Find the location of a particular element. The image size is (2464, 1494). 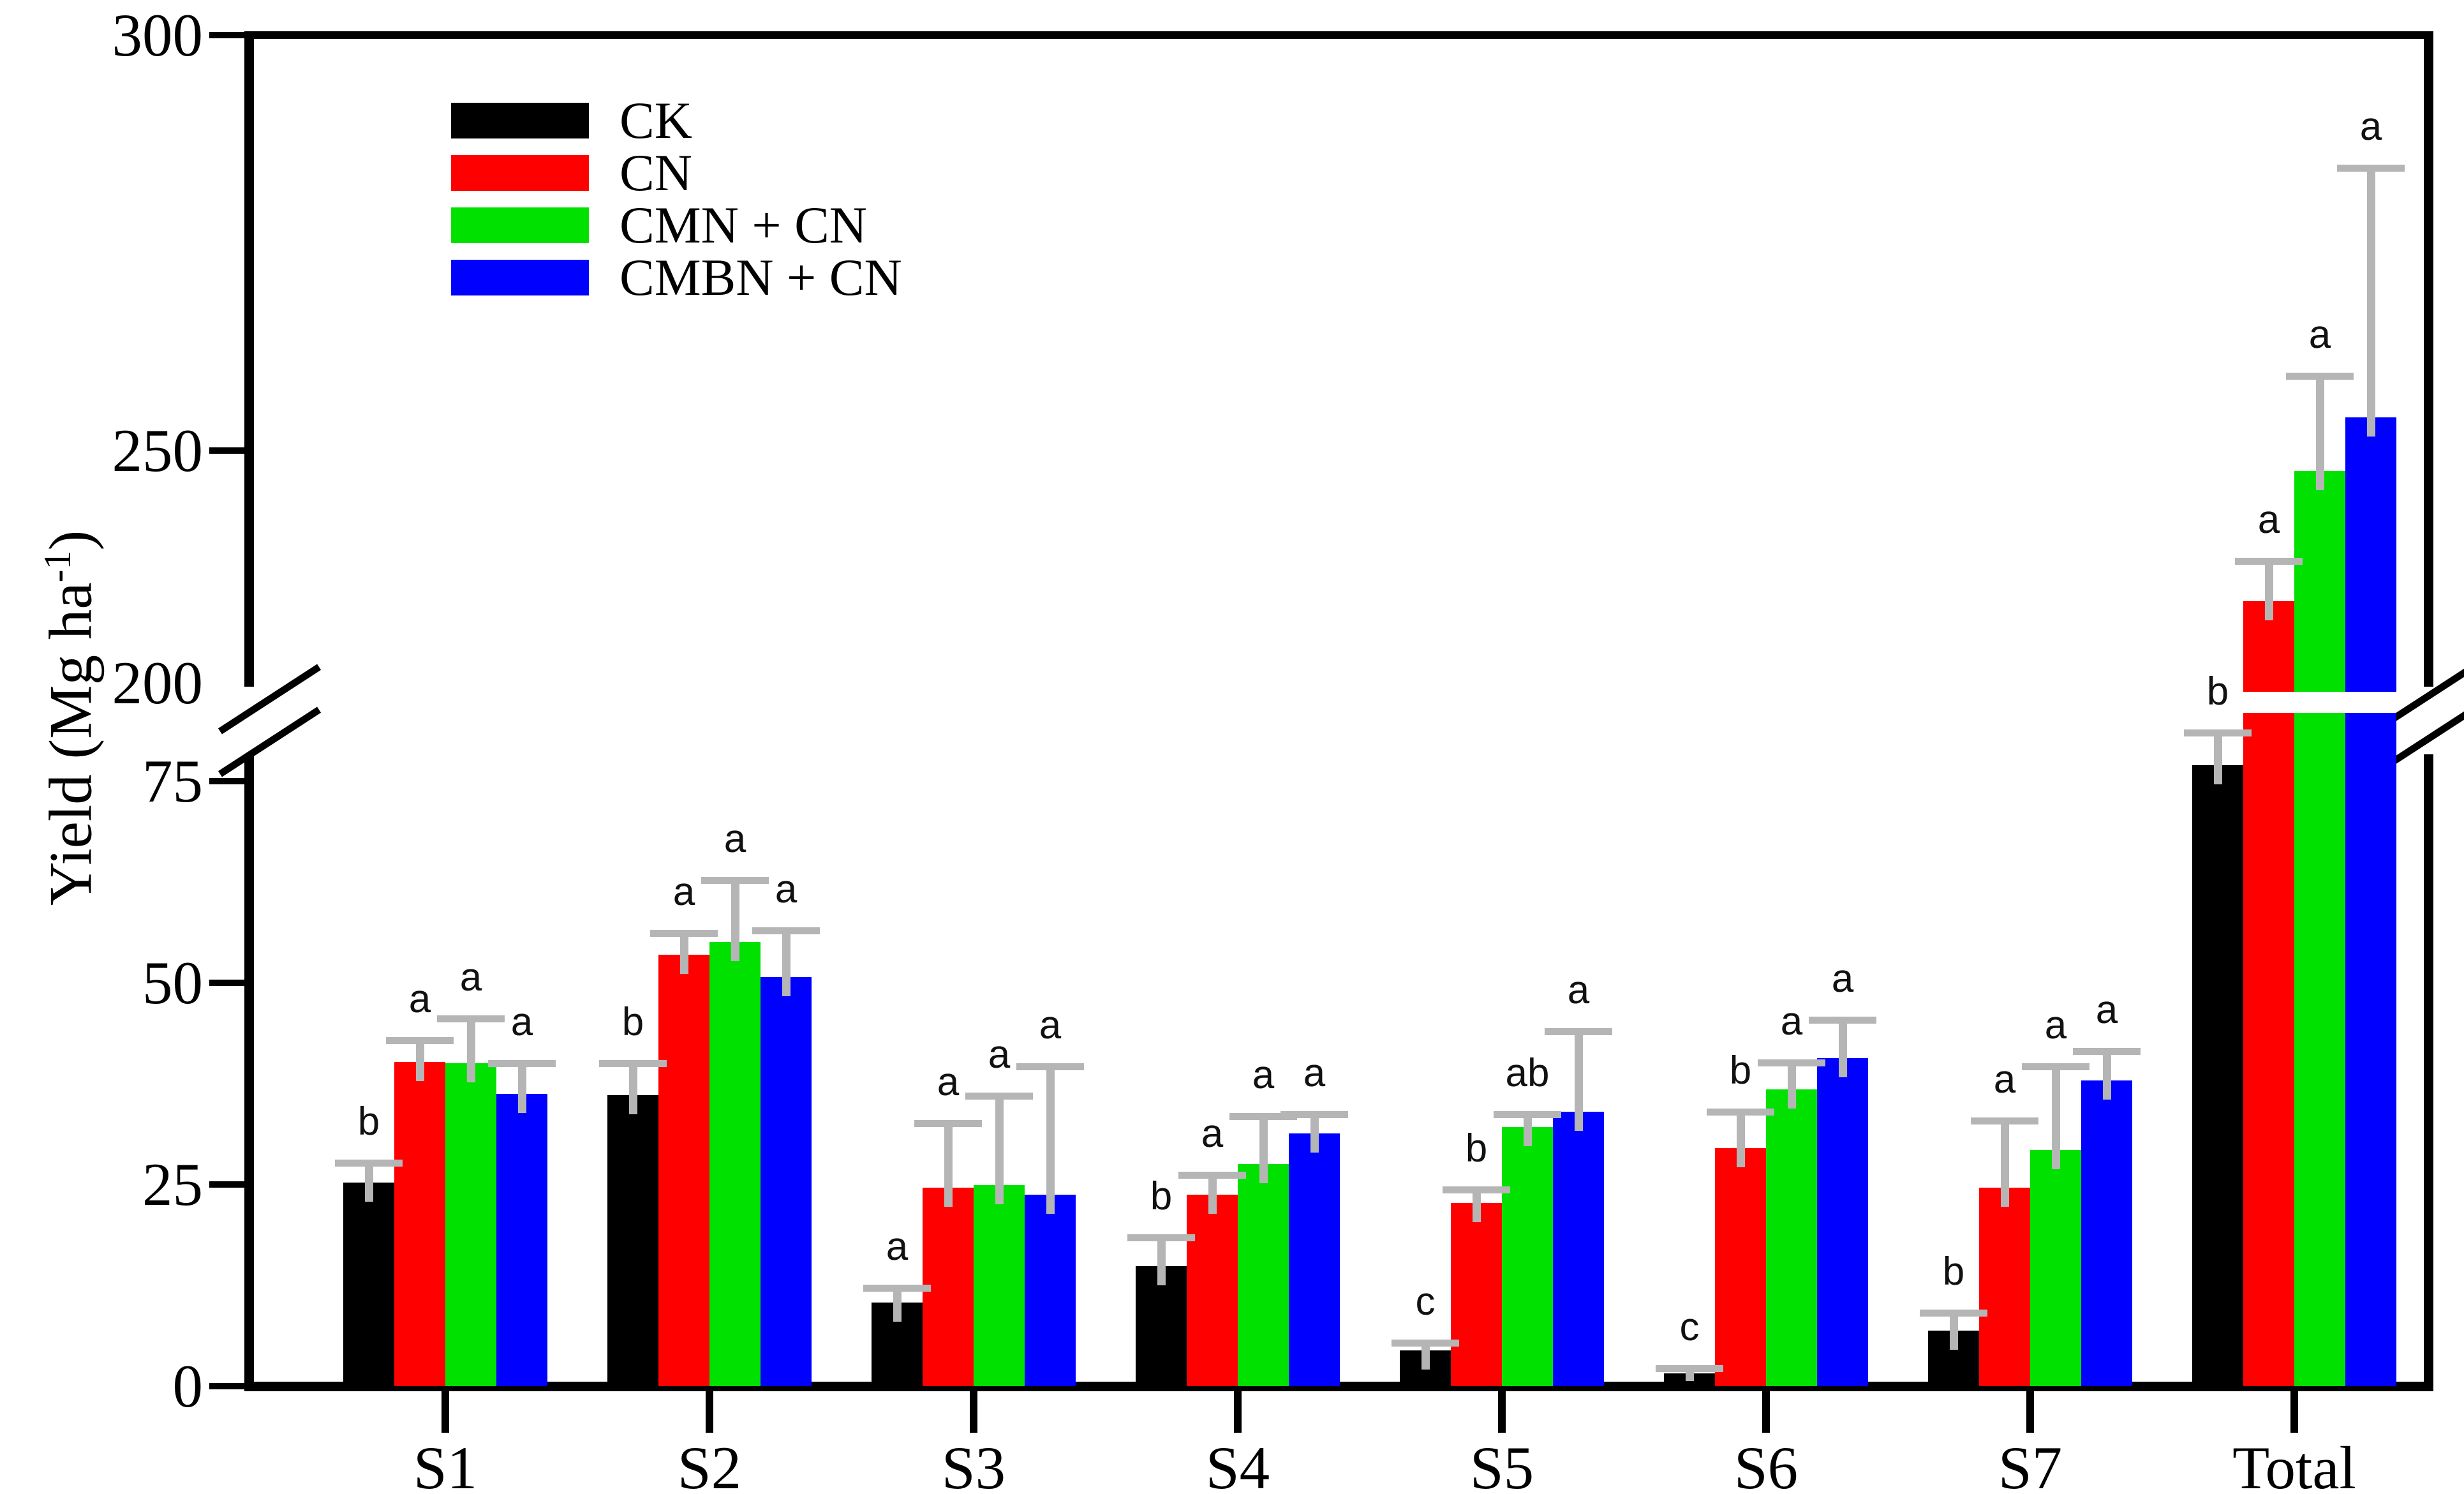

bar-S1-CK is located at coordinates (369, 1284).